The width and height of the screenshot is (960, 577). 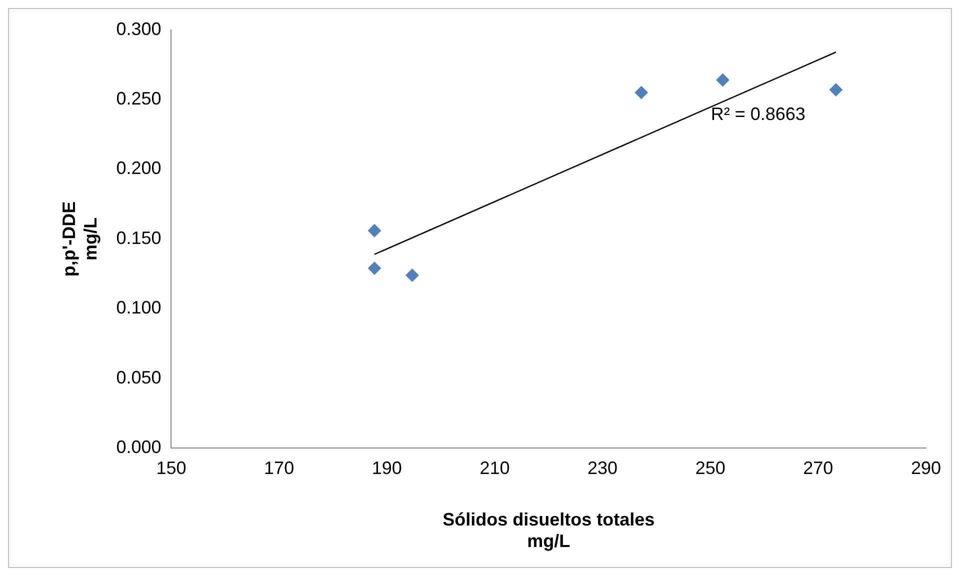 What do you see at coordinates (279, 468) in the screenshot?
I see `x-tick-label: 170` at bounding box center [279, 468].